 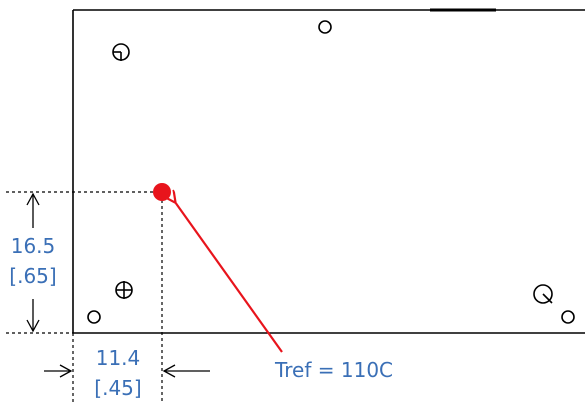 I want to click on hole-bottom-left-inner, so click(x=124, y=290).